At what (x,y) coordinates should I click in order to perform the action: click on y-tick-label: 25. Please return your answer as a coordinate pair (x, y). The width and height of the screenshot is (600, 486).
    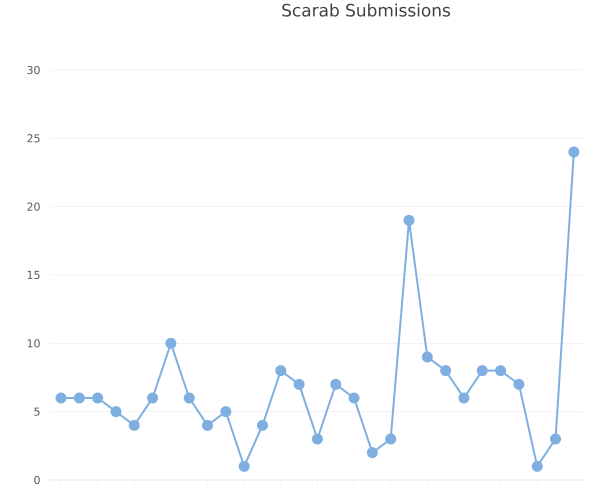
    Looking at the image, I should click on (33, 138).